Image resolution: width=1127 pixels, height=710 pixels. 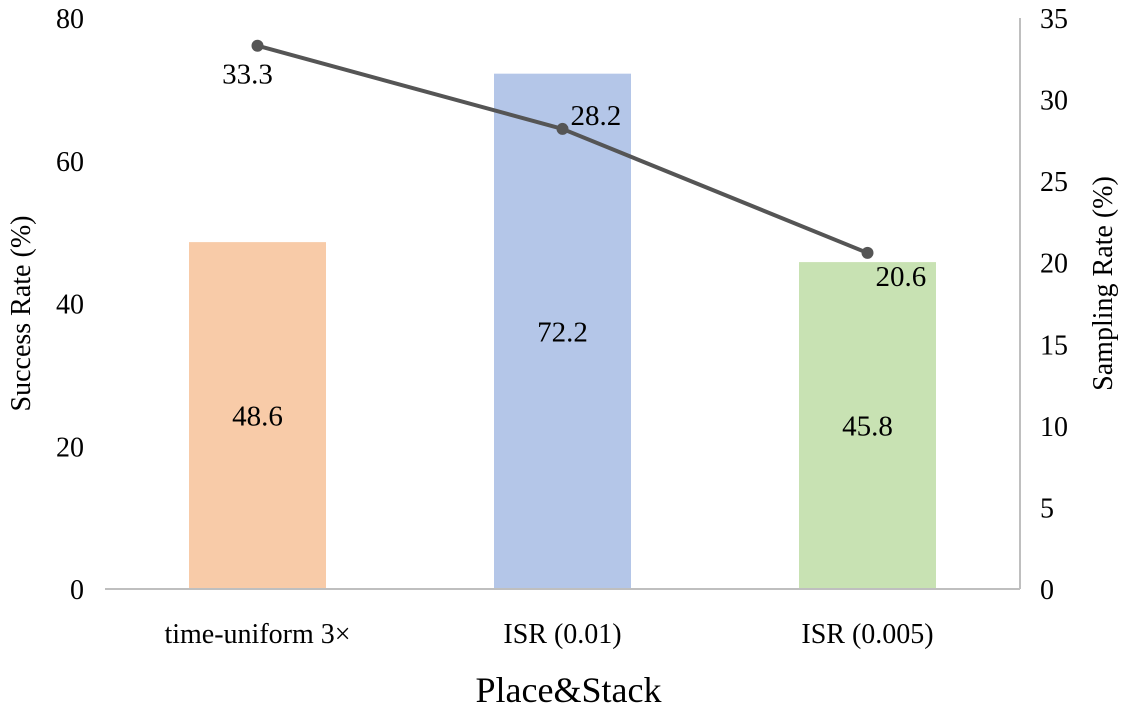 What do you see at coordinates (562, 634) in the screenshot?
I see `category-label: ISR (0.01)` at bounding box center [562, 634].